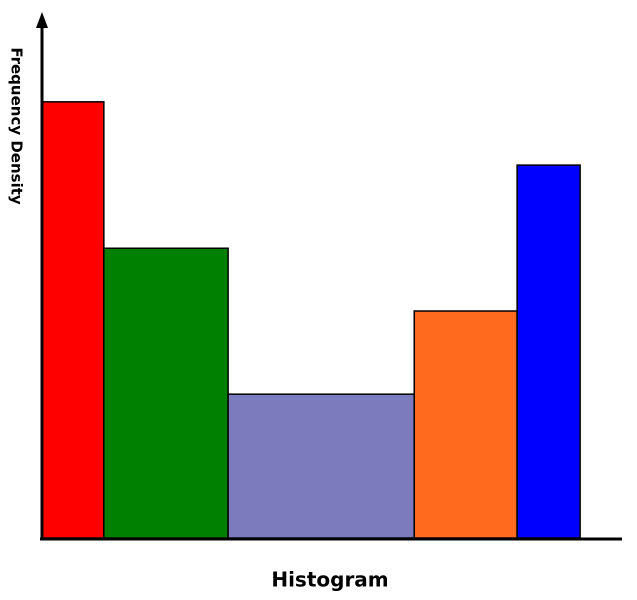  Describe the element at coordinates (42, 20) in the screenshot. I see `y-axis-arrow` at that location.